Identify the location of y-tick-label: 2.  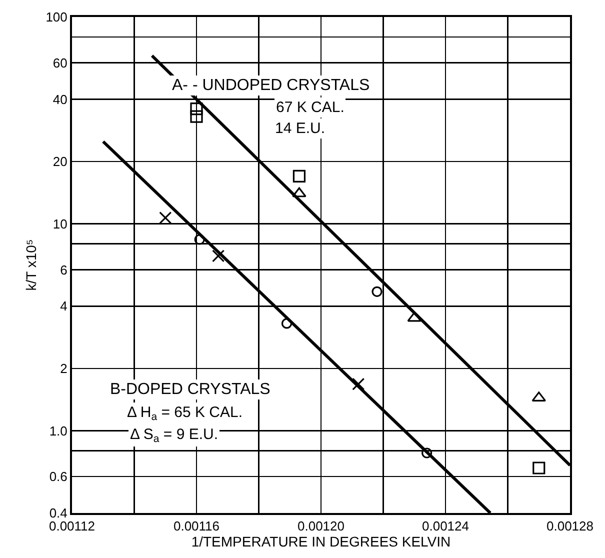
(64, 368).